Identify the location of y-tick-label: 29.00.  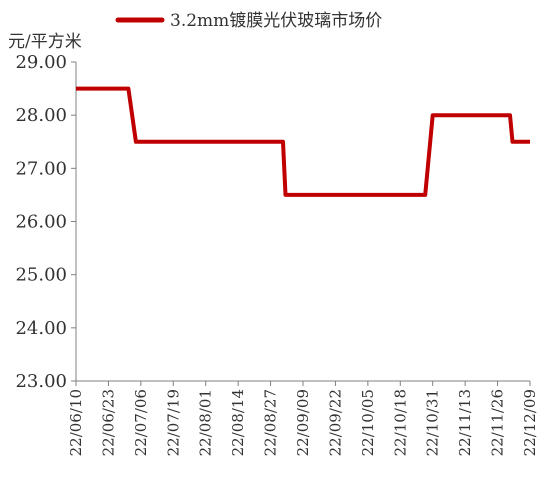
(41, 62).